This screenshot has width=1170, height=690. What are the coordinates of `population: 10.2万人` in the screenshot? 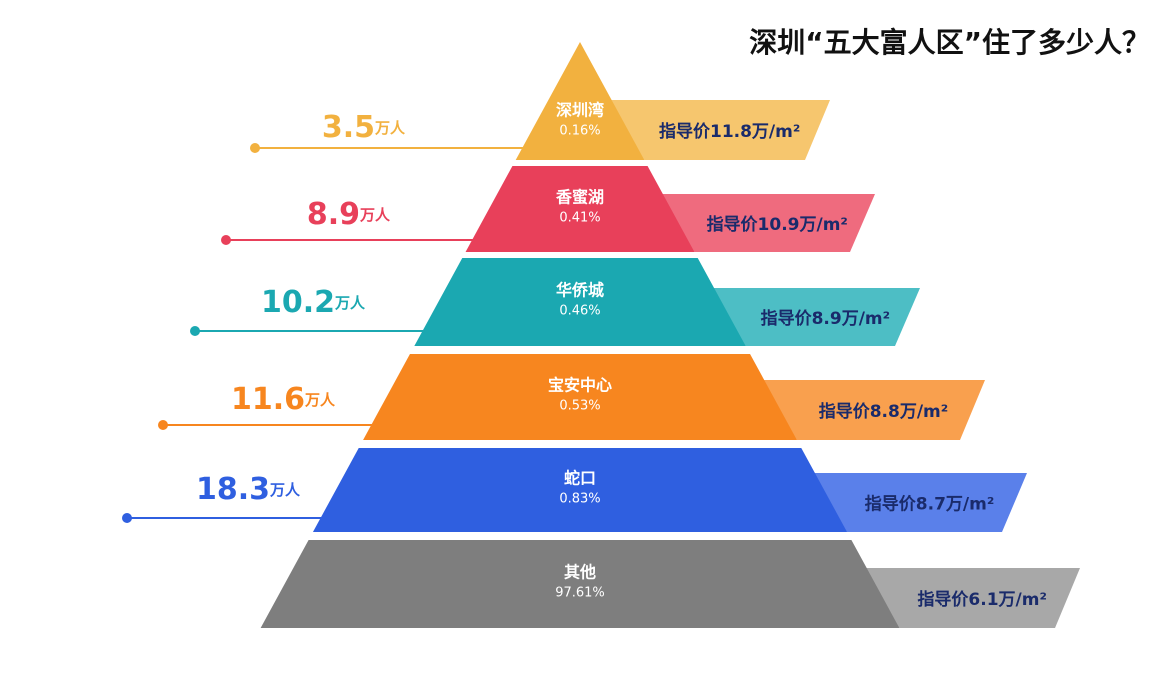 It's located at (313, 302).